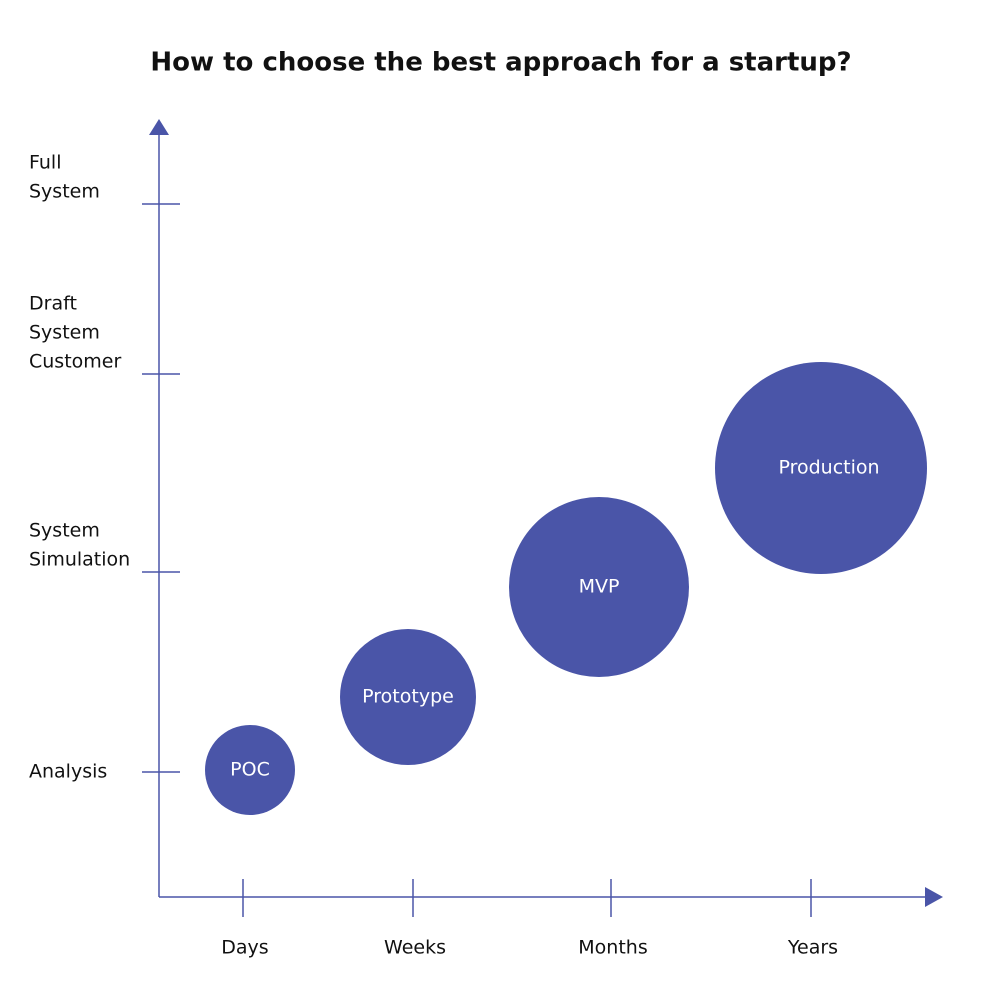  I want to click on stage-label: Production, so click(828, 468).